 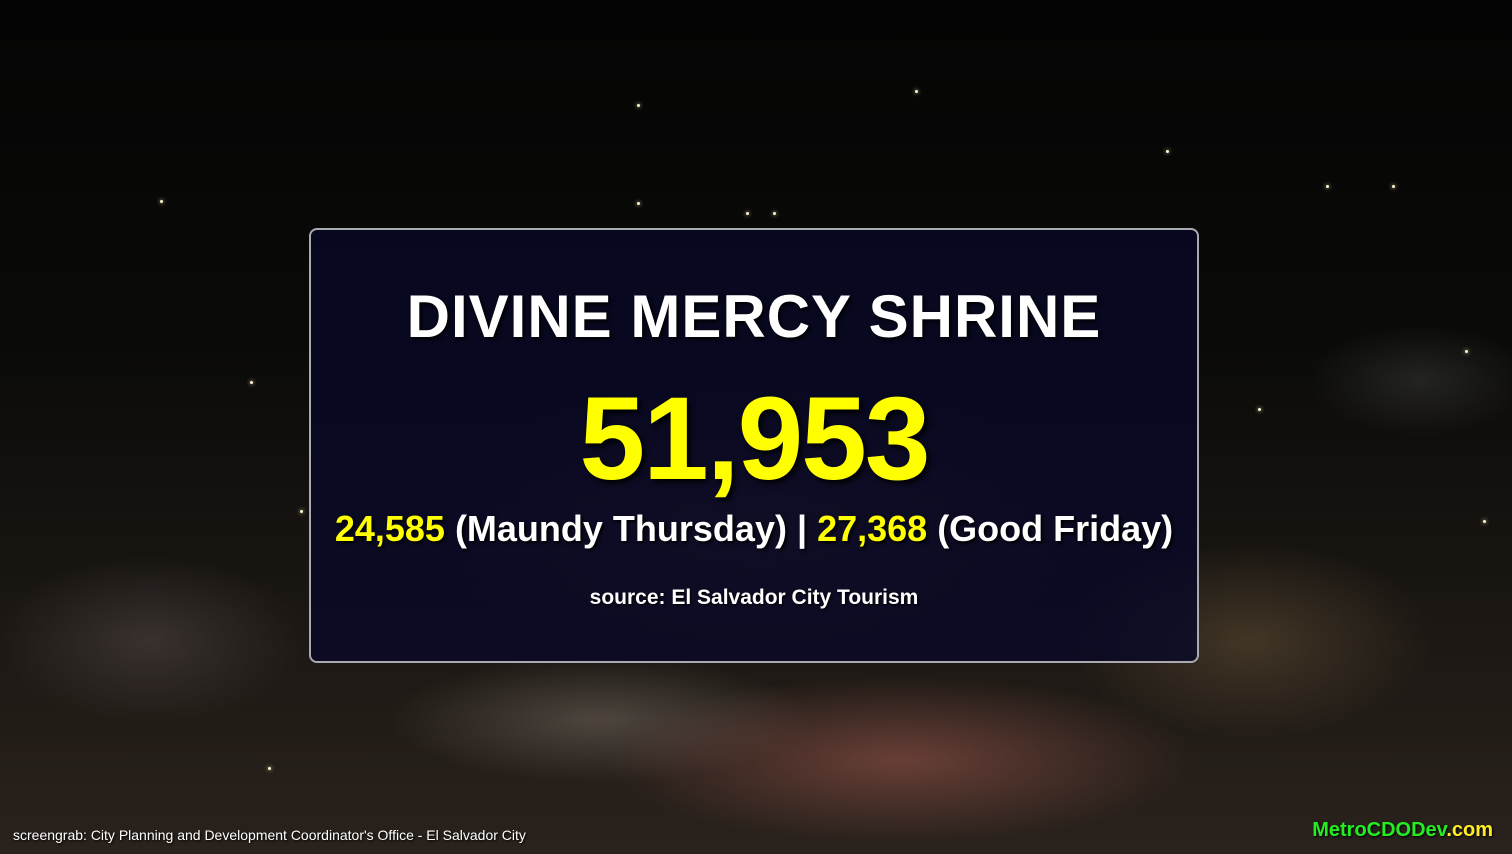 What do you see at coordinates (754, 316) in the screenshot?
I see `shrine-title: DIVINE MERCY SHRINE` at bounding box center [754, 316].